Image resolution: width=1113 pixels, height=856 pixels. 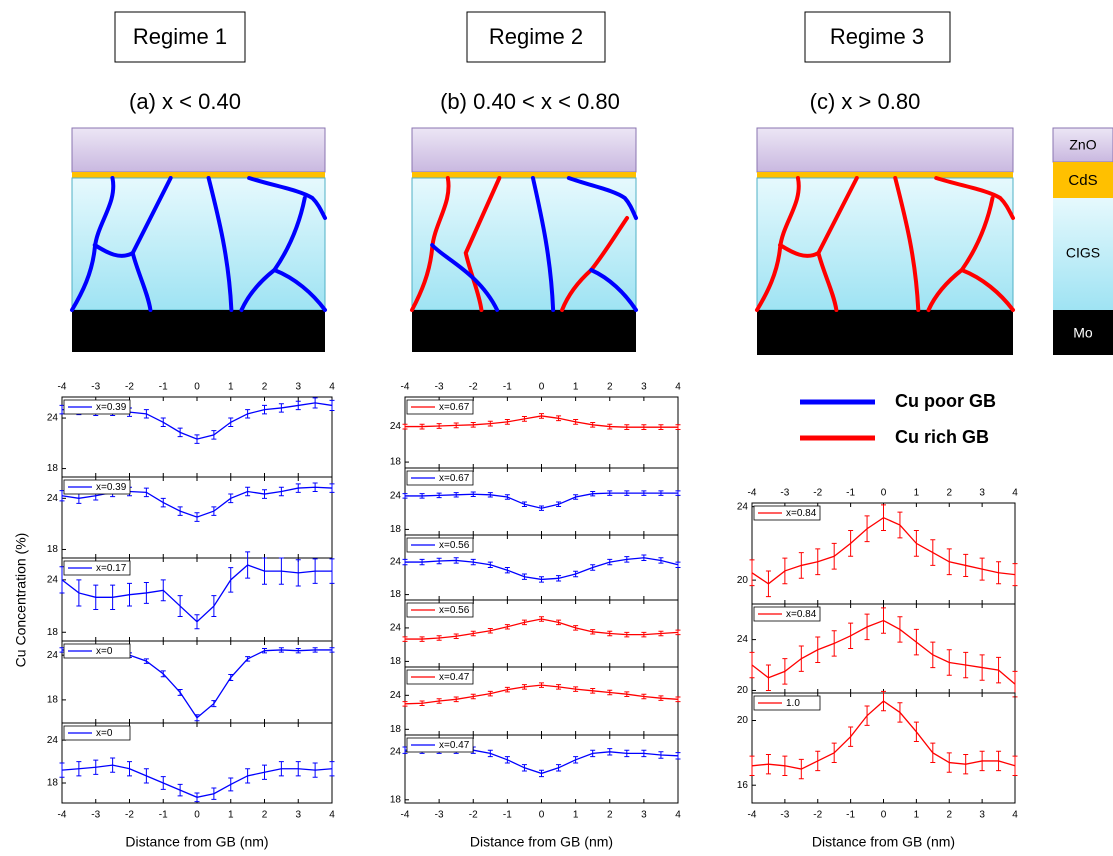 What do you see at coordinates (877, 36) in the screenshot?
I see `regime-label: Regime 3` at bounding box center [877, 36].